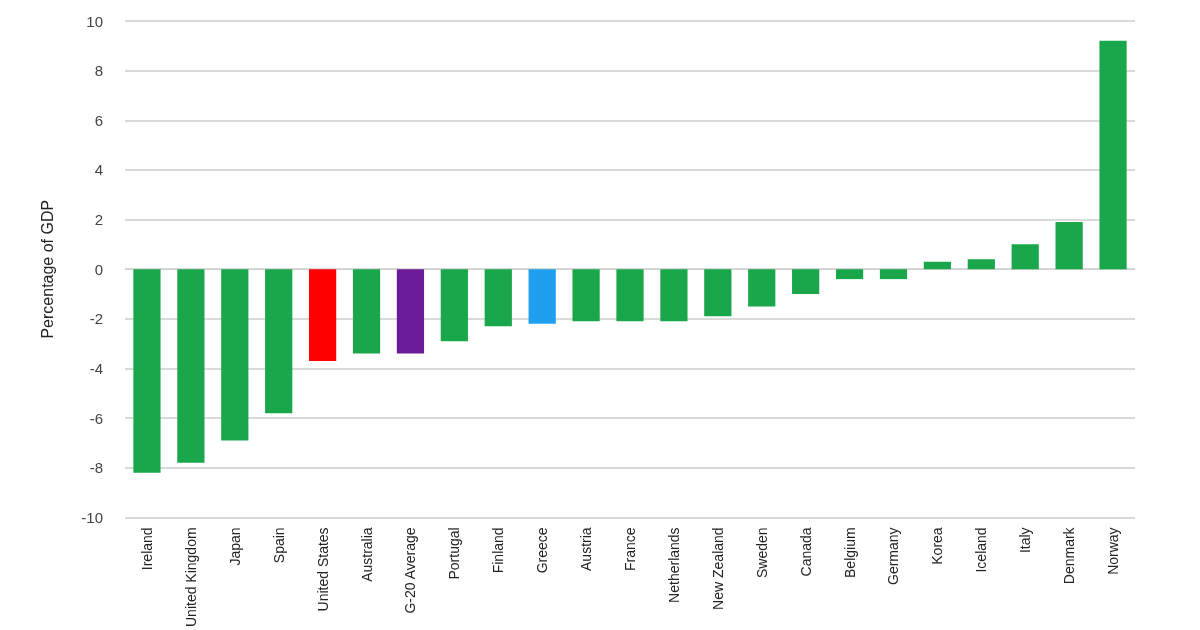  What do you see at coordinates (1113, 551) in the screenshot?
I see `x-tick-label: Norway` at bounding box center [1113, 551].